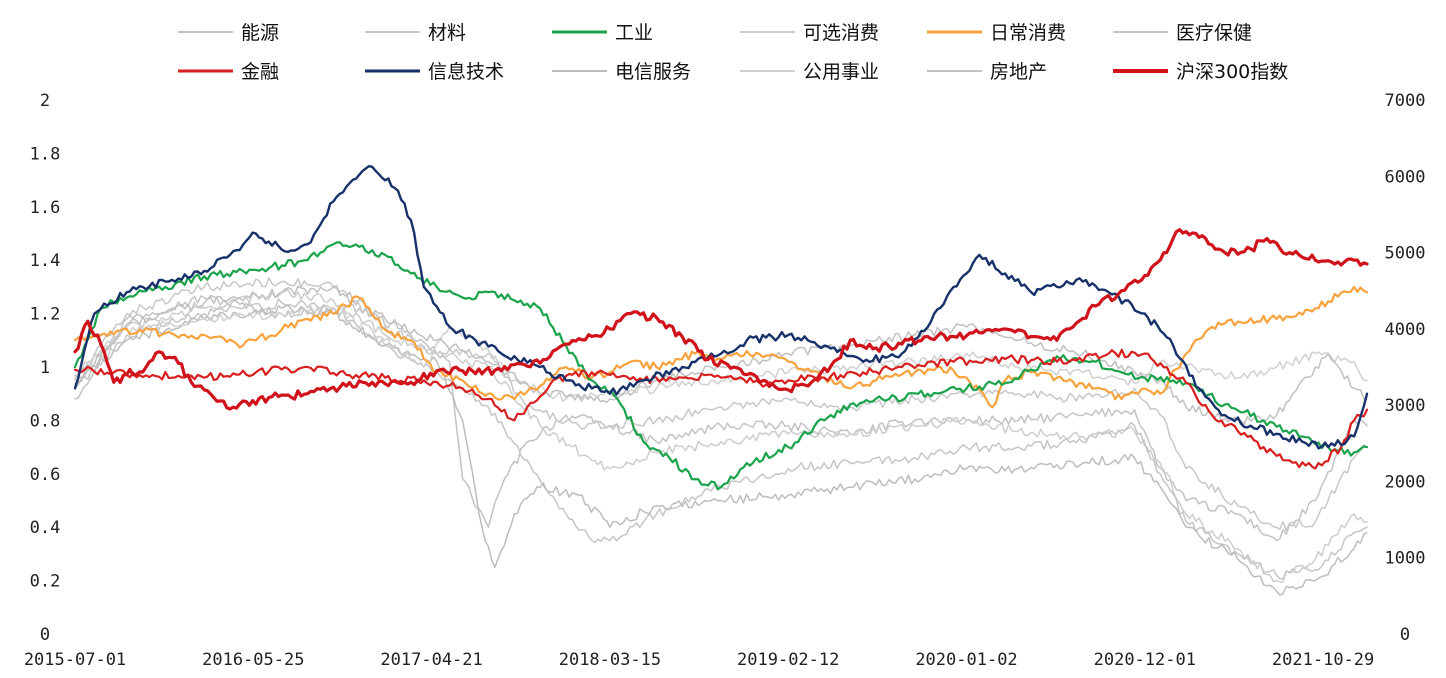 This screenshot has width=1446, height=678. I want to click on legend-label: 医疗保健, so click(1214, 33).